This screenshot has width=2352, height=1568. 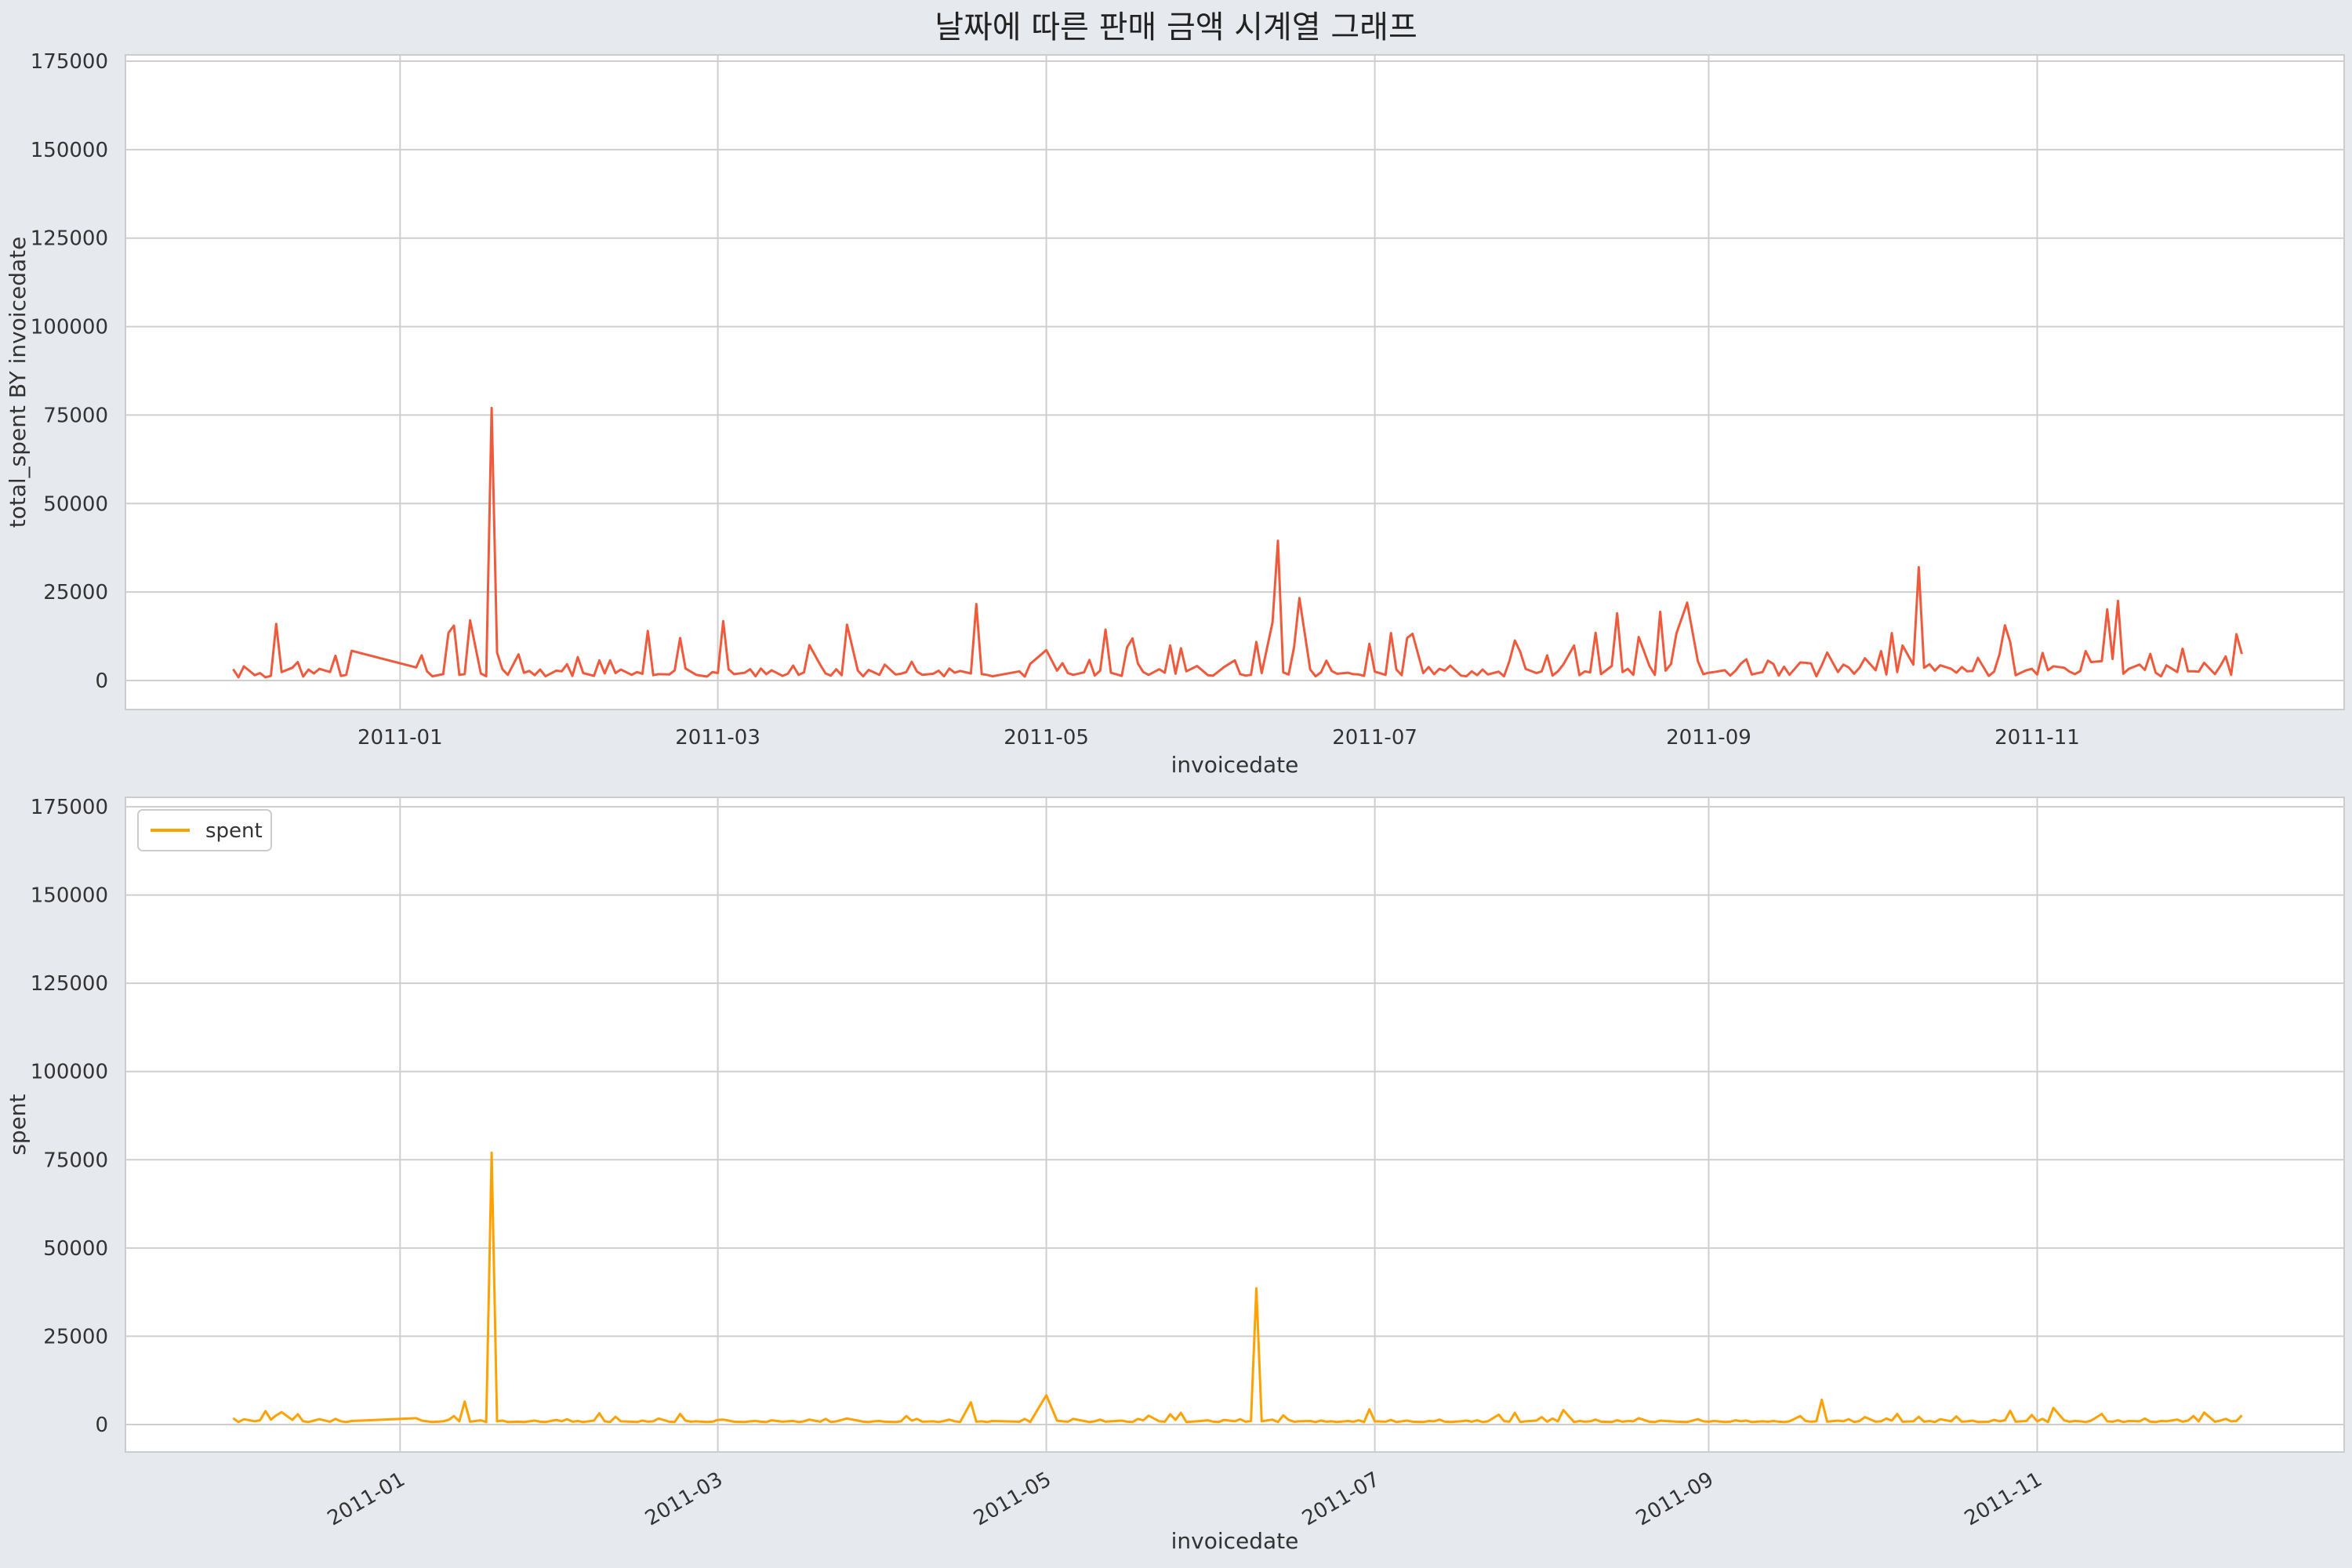 I want to click on figure-title: 날짜에 따른 판매 금액 시계열 그래프, so click(x=1176, y=27).